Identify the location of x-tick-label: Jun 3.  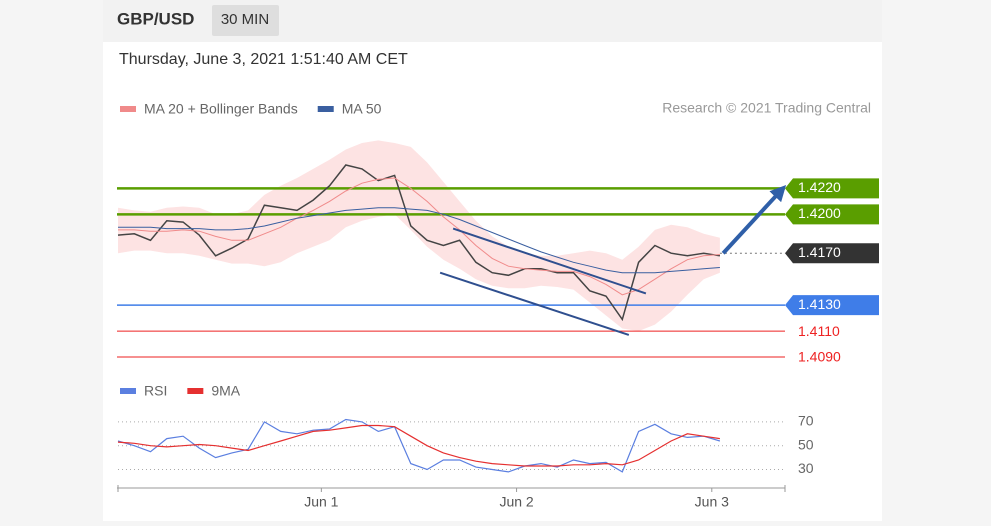
(712, 502).